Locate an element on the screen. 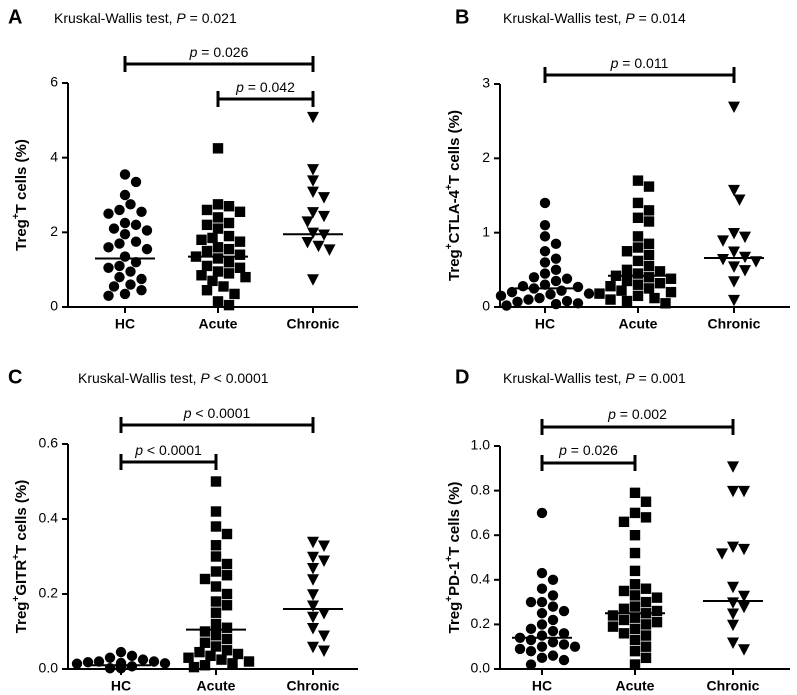 This screenshot has width=797, height=695. panel-letter: A is located at coordinates (15, 17).